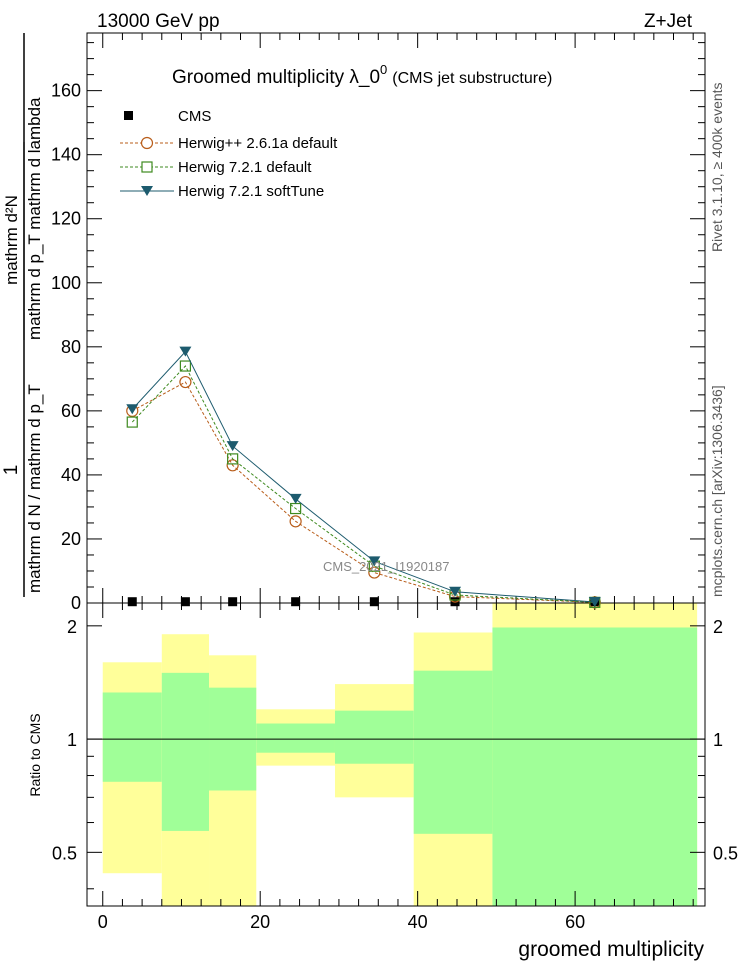 Image resolution: width=746 pixels, height=972 pixels. Describe the element at coordinates (260, 922) in the screenshot. I see `ratio-xtick-label: 20` at that location.